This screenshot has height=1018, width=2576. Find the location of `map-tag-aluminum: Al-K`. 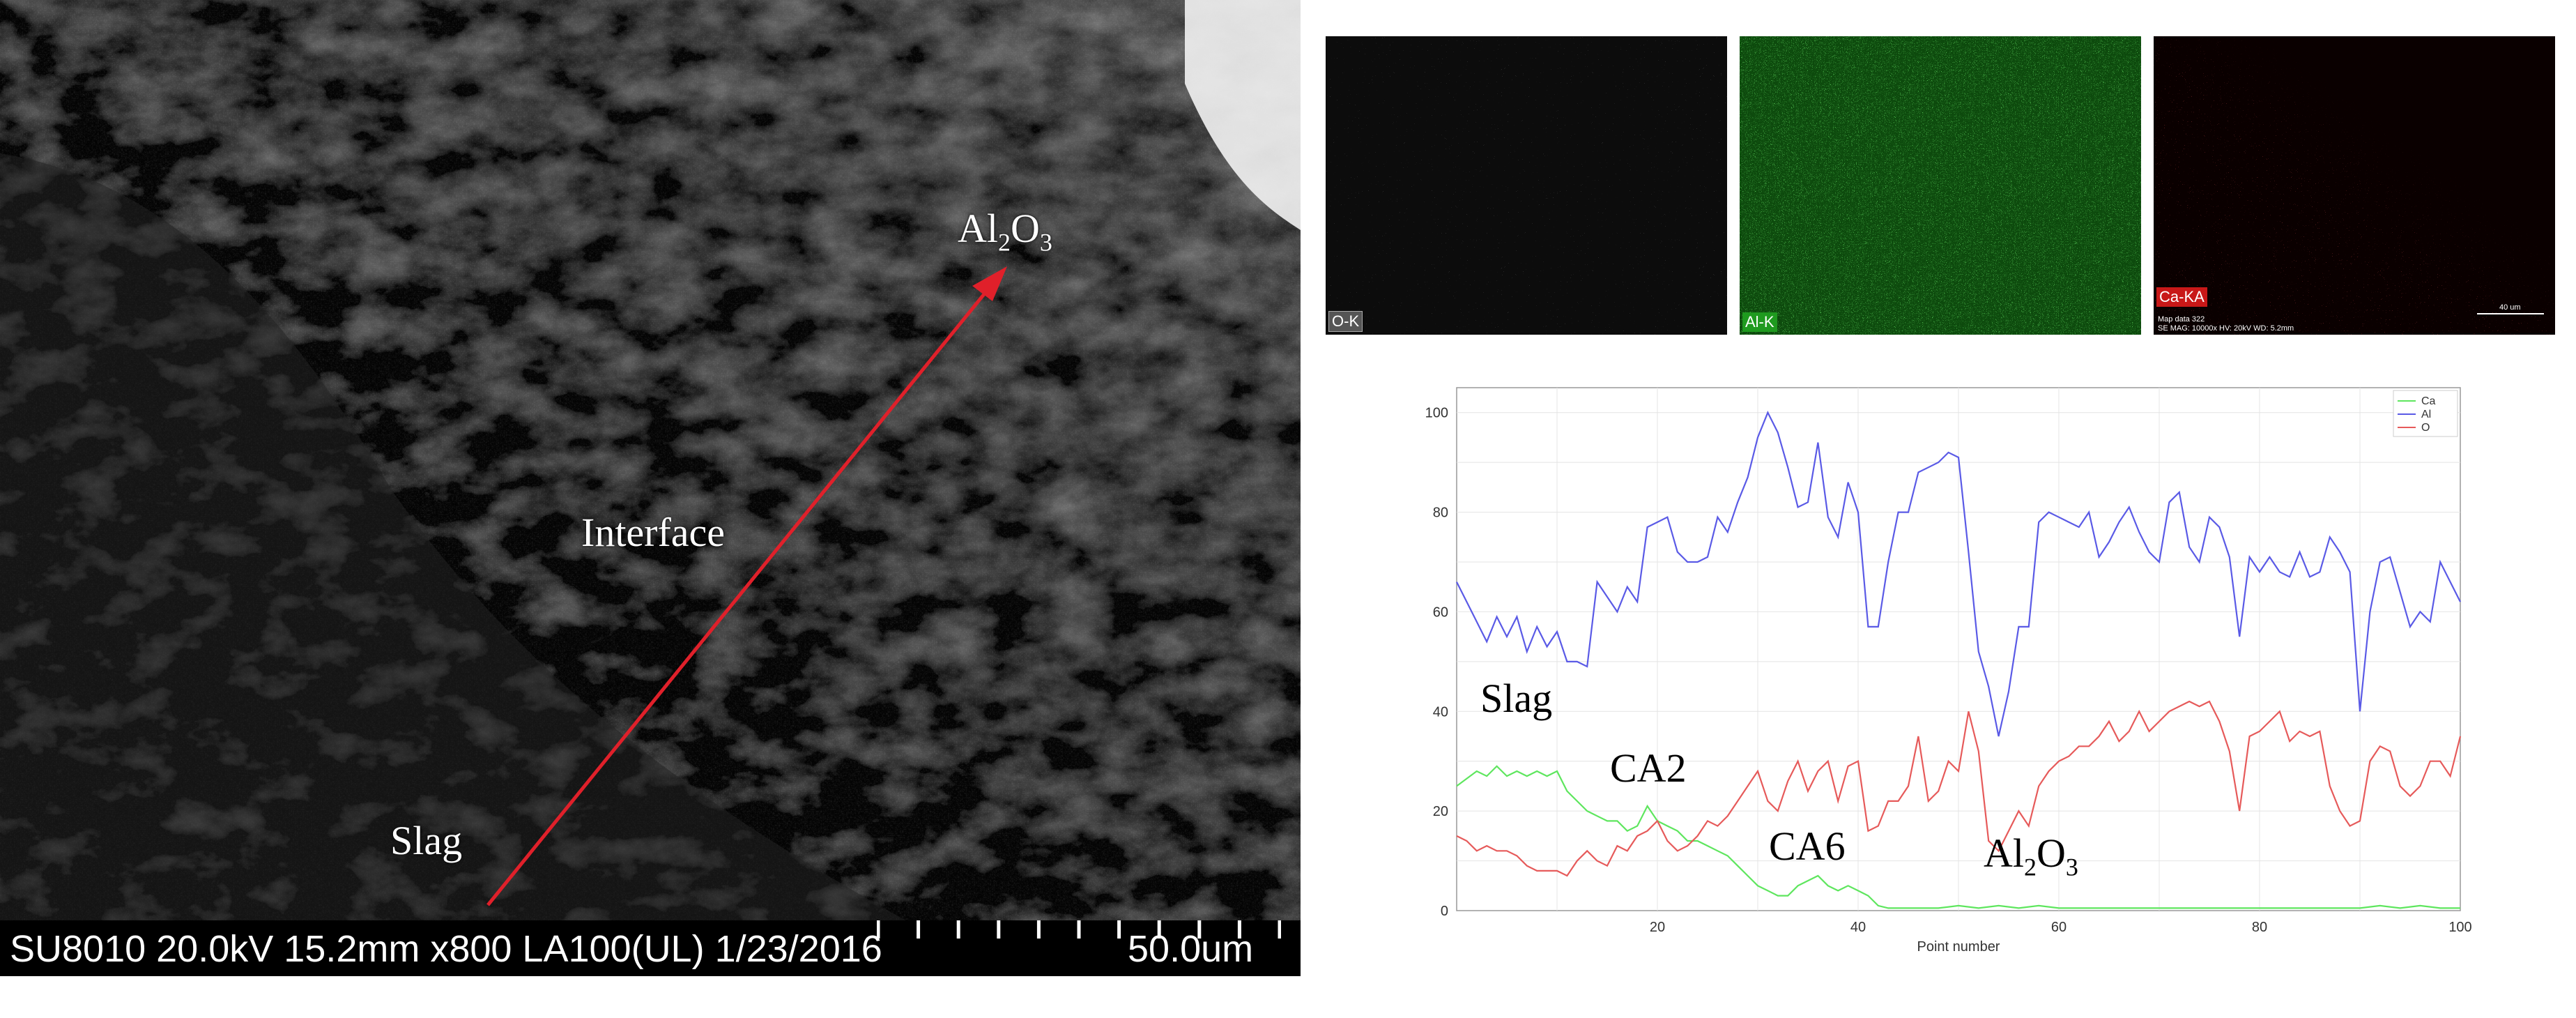

map-tag-aluminum: Al-K is located at coordinates (1760, 322).